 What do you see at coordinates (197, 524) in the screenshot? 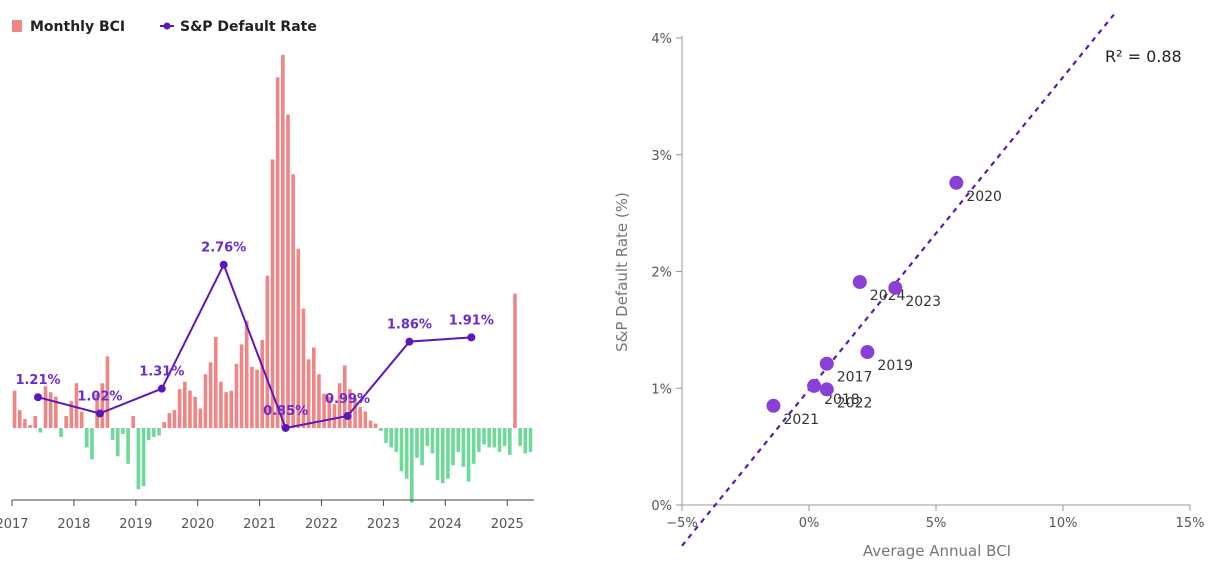
I see `x-tick-label: 2020` at bounding box center [197, 524].